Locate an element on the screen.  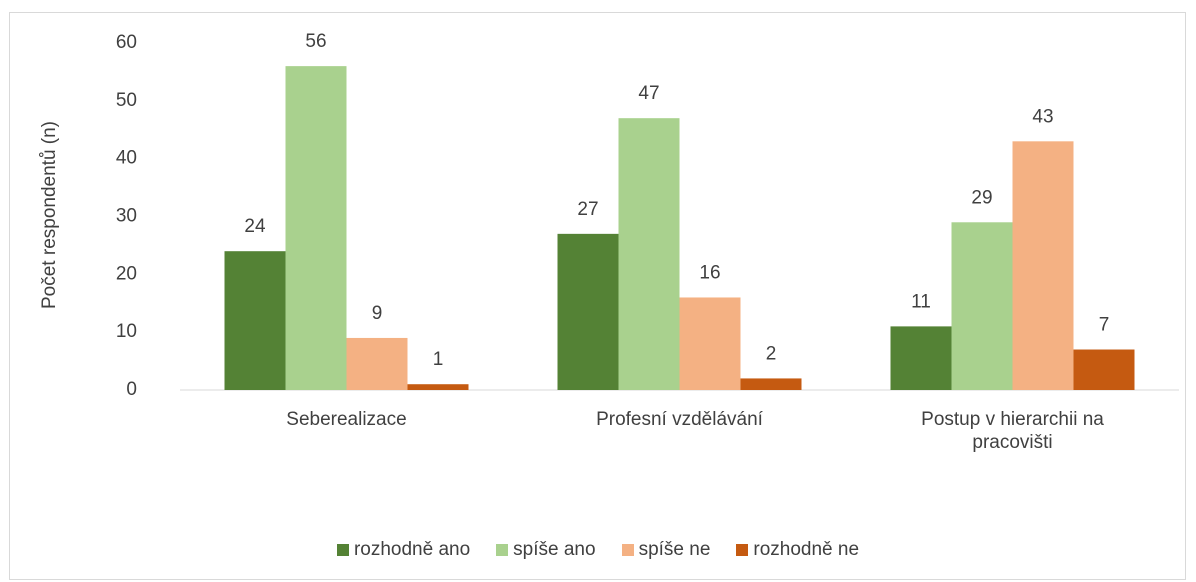
data-label: 7 is located at coordinates (1104, 325).